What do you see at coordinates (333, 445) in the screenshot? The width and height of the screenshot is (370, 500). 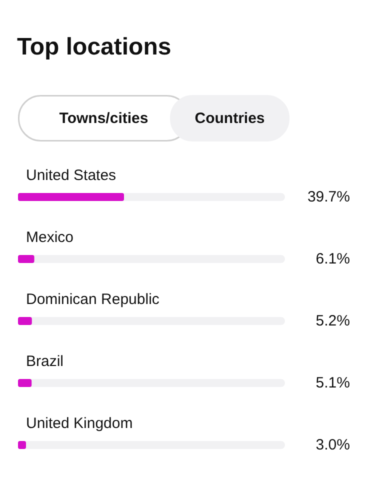 I see `data-label: 3.0%` at bounding box center [333, 445].